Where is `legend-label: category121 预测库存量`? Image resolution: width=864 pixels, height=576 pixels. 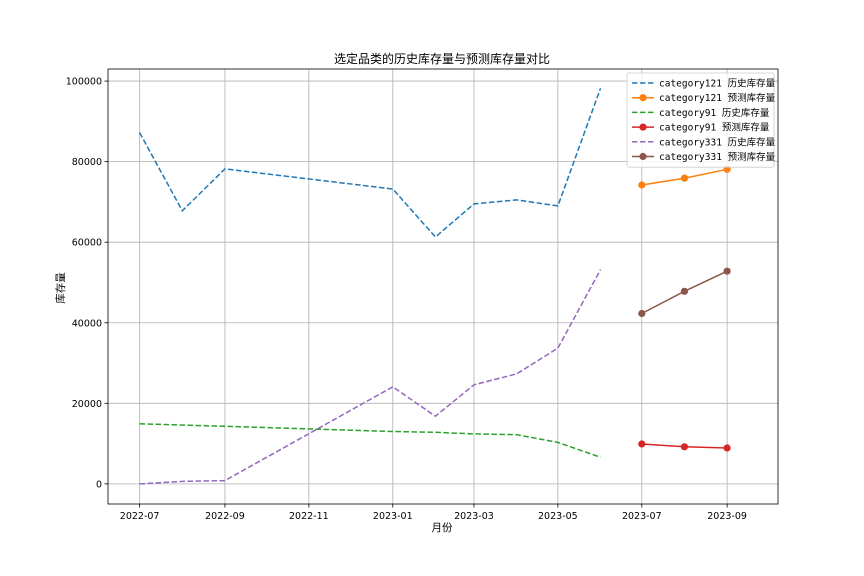 legend-label: category121 预测库存量 is located at coordinates (717, 98).